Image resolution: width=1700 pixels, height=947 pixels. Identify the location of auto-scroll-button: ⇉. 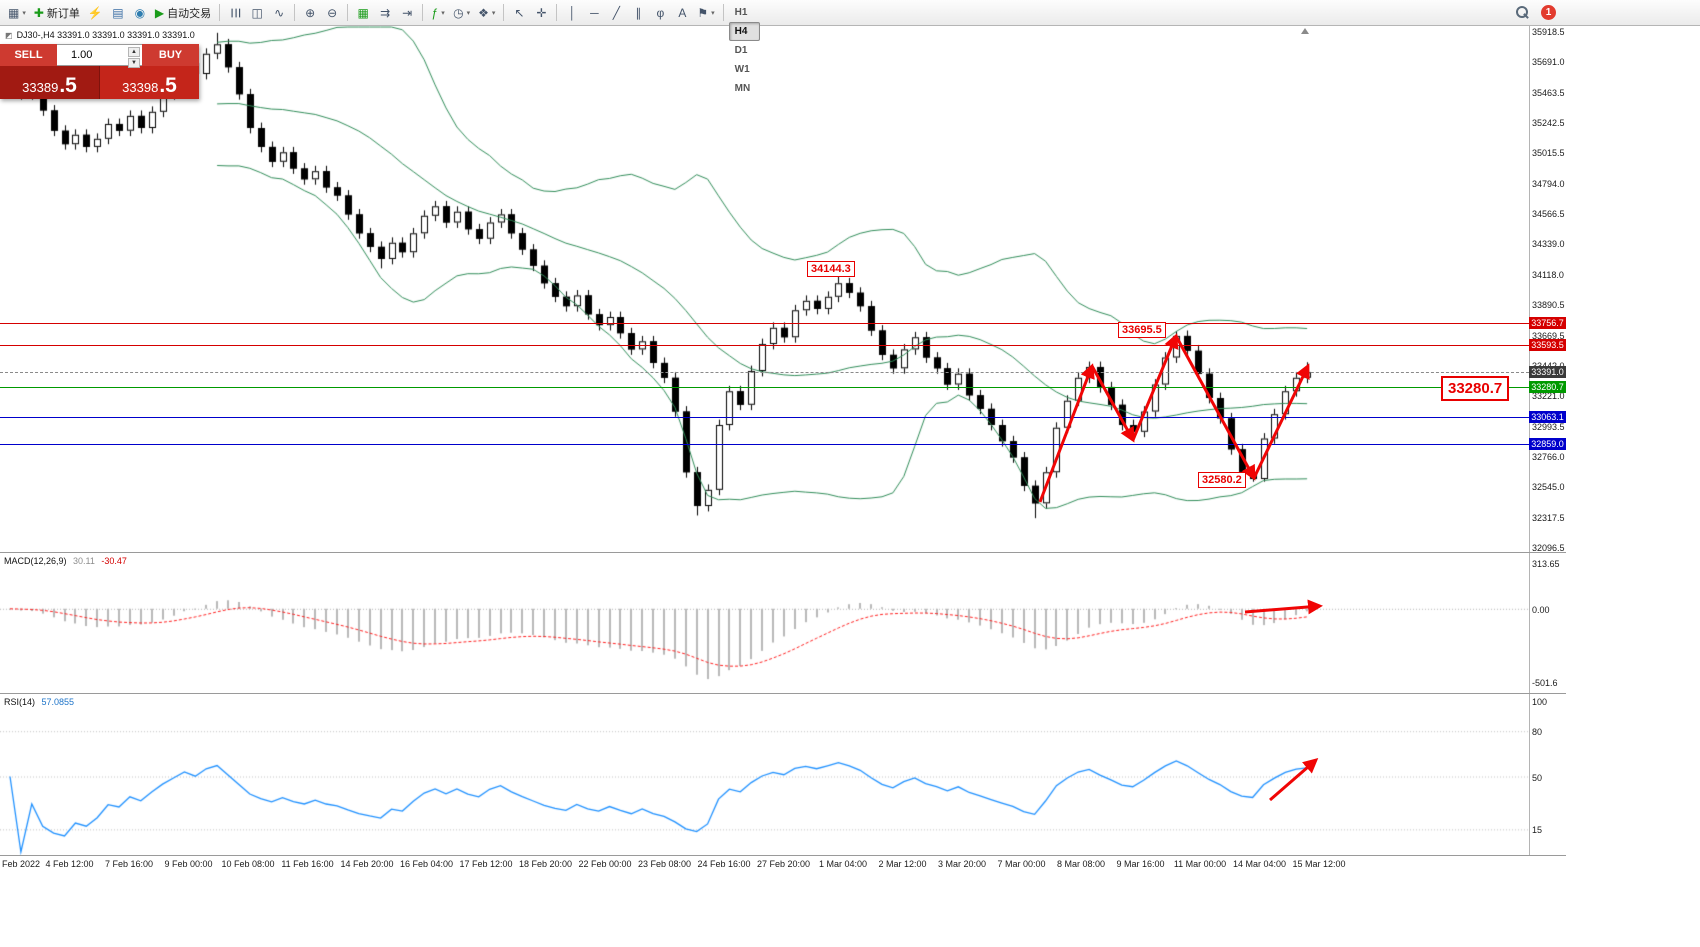
(385, 13).